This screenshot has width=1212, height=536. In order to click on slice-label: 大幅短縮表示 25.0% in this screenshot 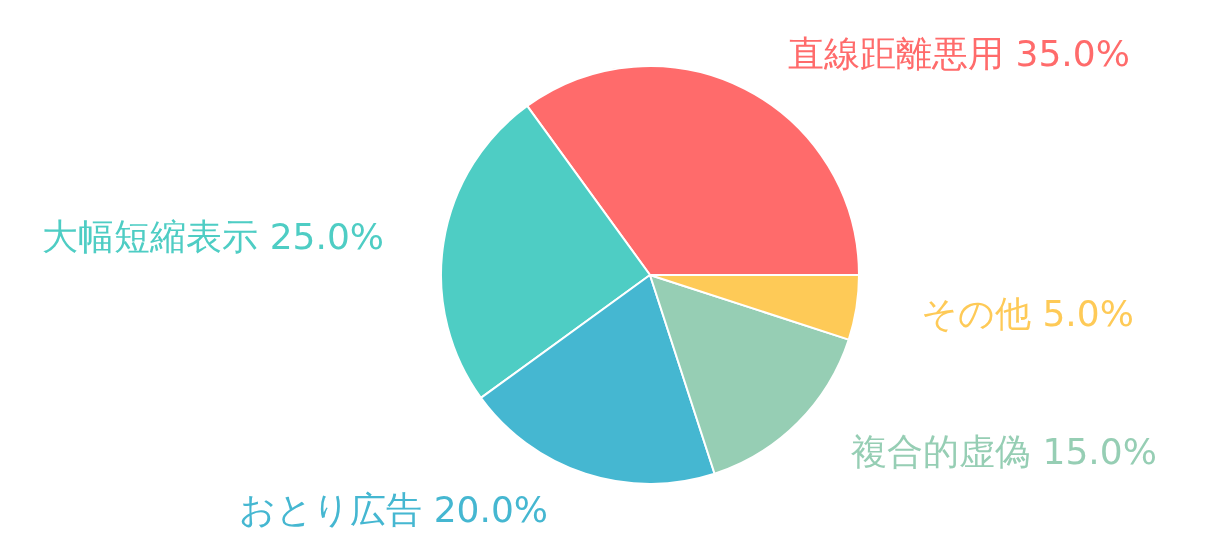, I will do `click(213, 236)`.